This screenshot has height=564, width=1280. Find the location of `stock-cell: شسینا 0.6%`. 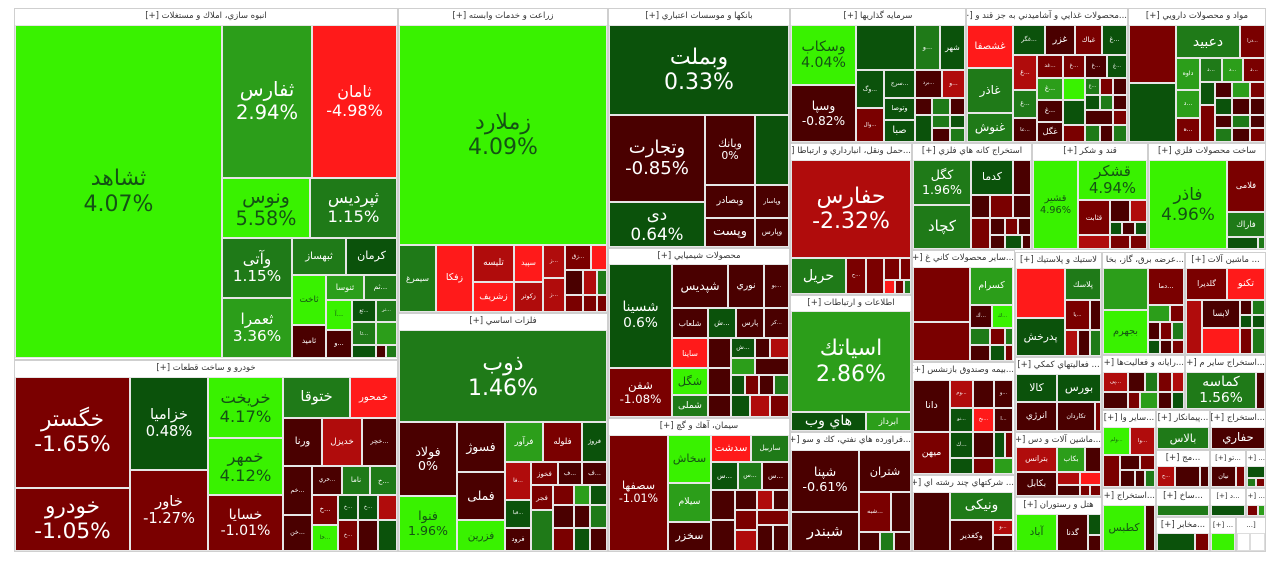

stock-cell: شسینا 0.6% is located at coordinates (640, 316).